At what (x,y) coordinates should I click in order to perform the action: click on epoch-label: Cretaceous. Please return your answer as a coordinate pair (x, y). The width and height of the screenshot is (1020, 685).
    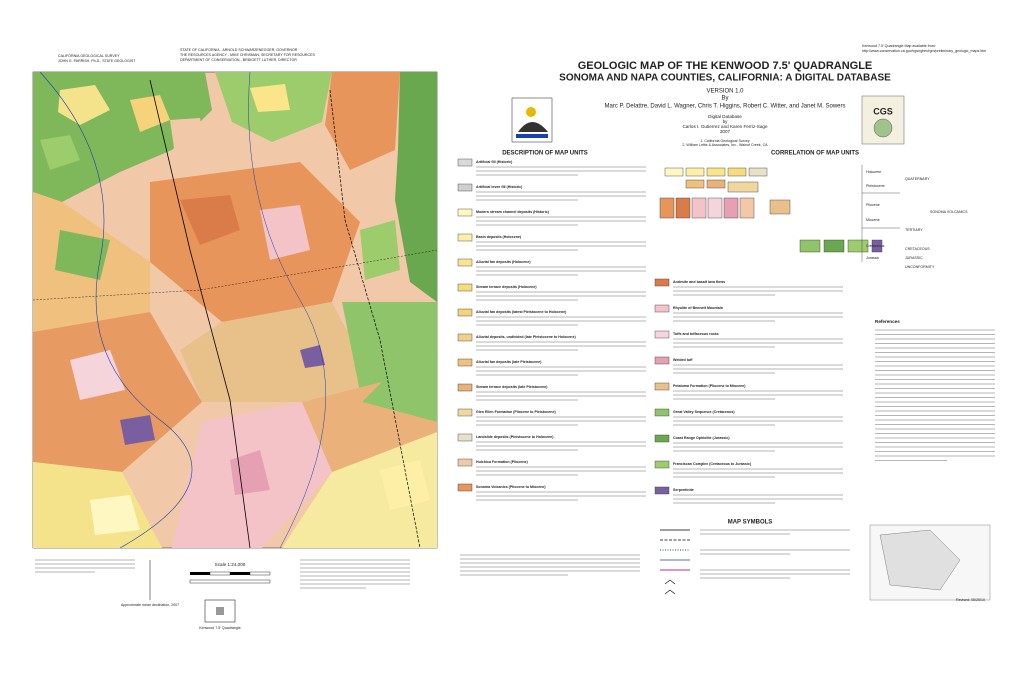
    Looking at the image, I should click on (875, 246).